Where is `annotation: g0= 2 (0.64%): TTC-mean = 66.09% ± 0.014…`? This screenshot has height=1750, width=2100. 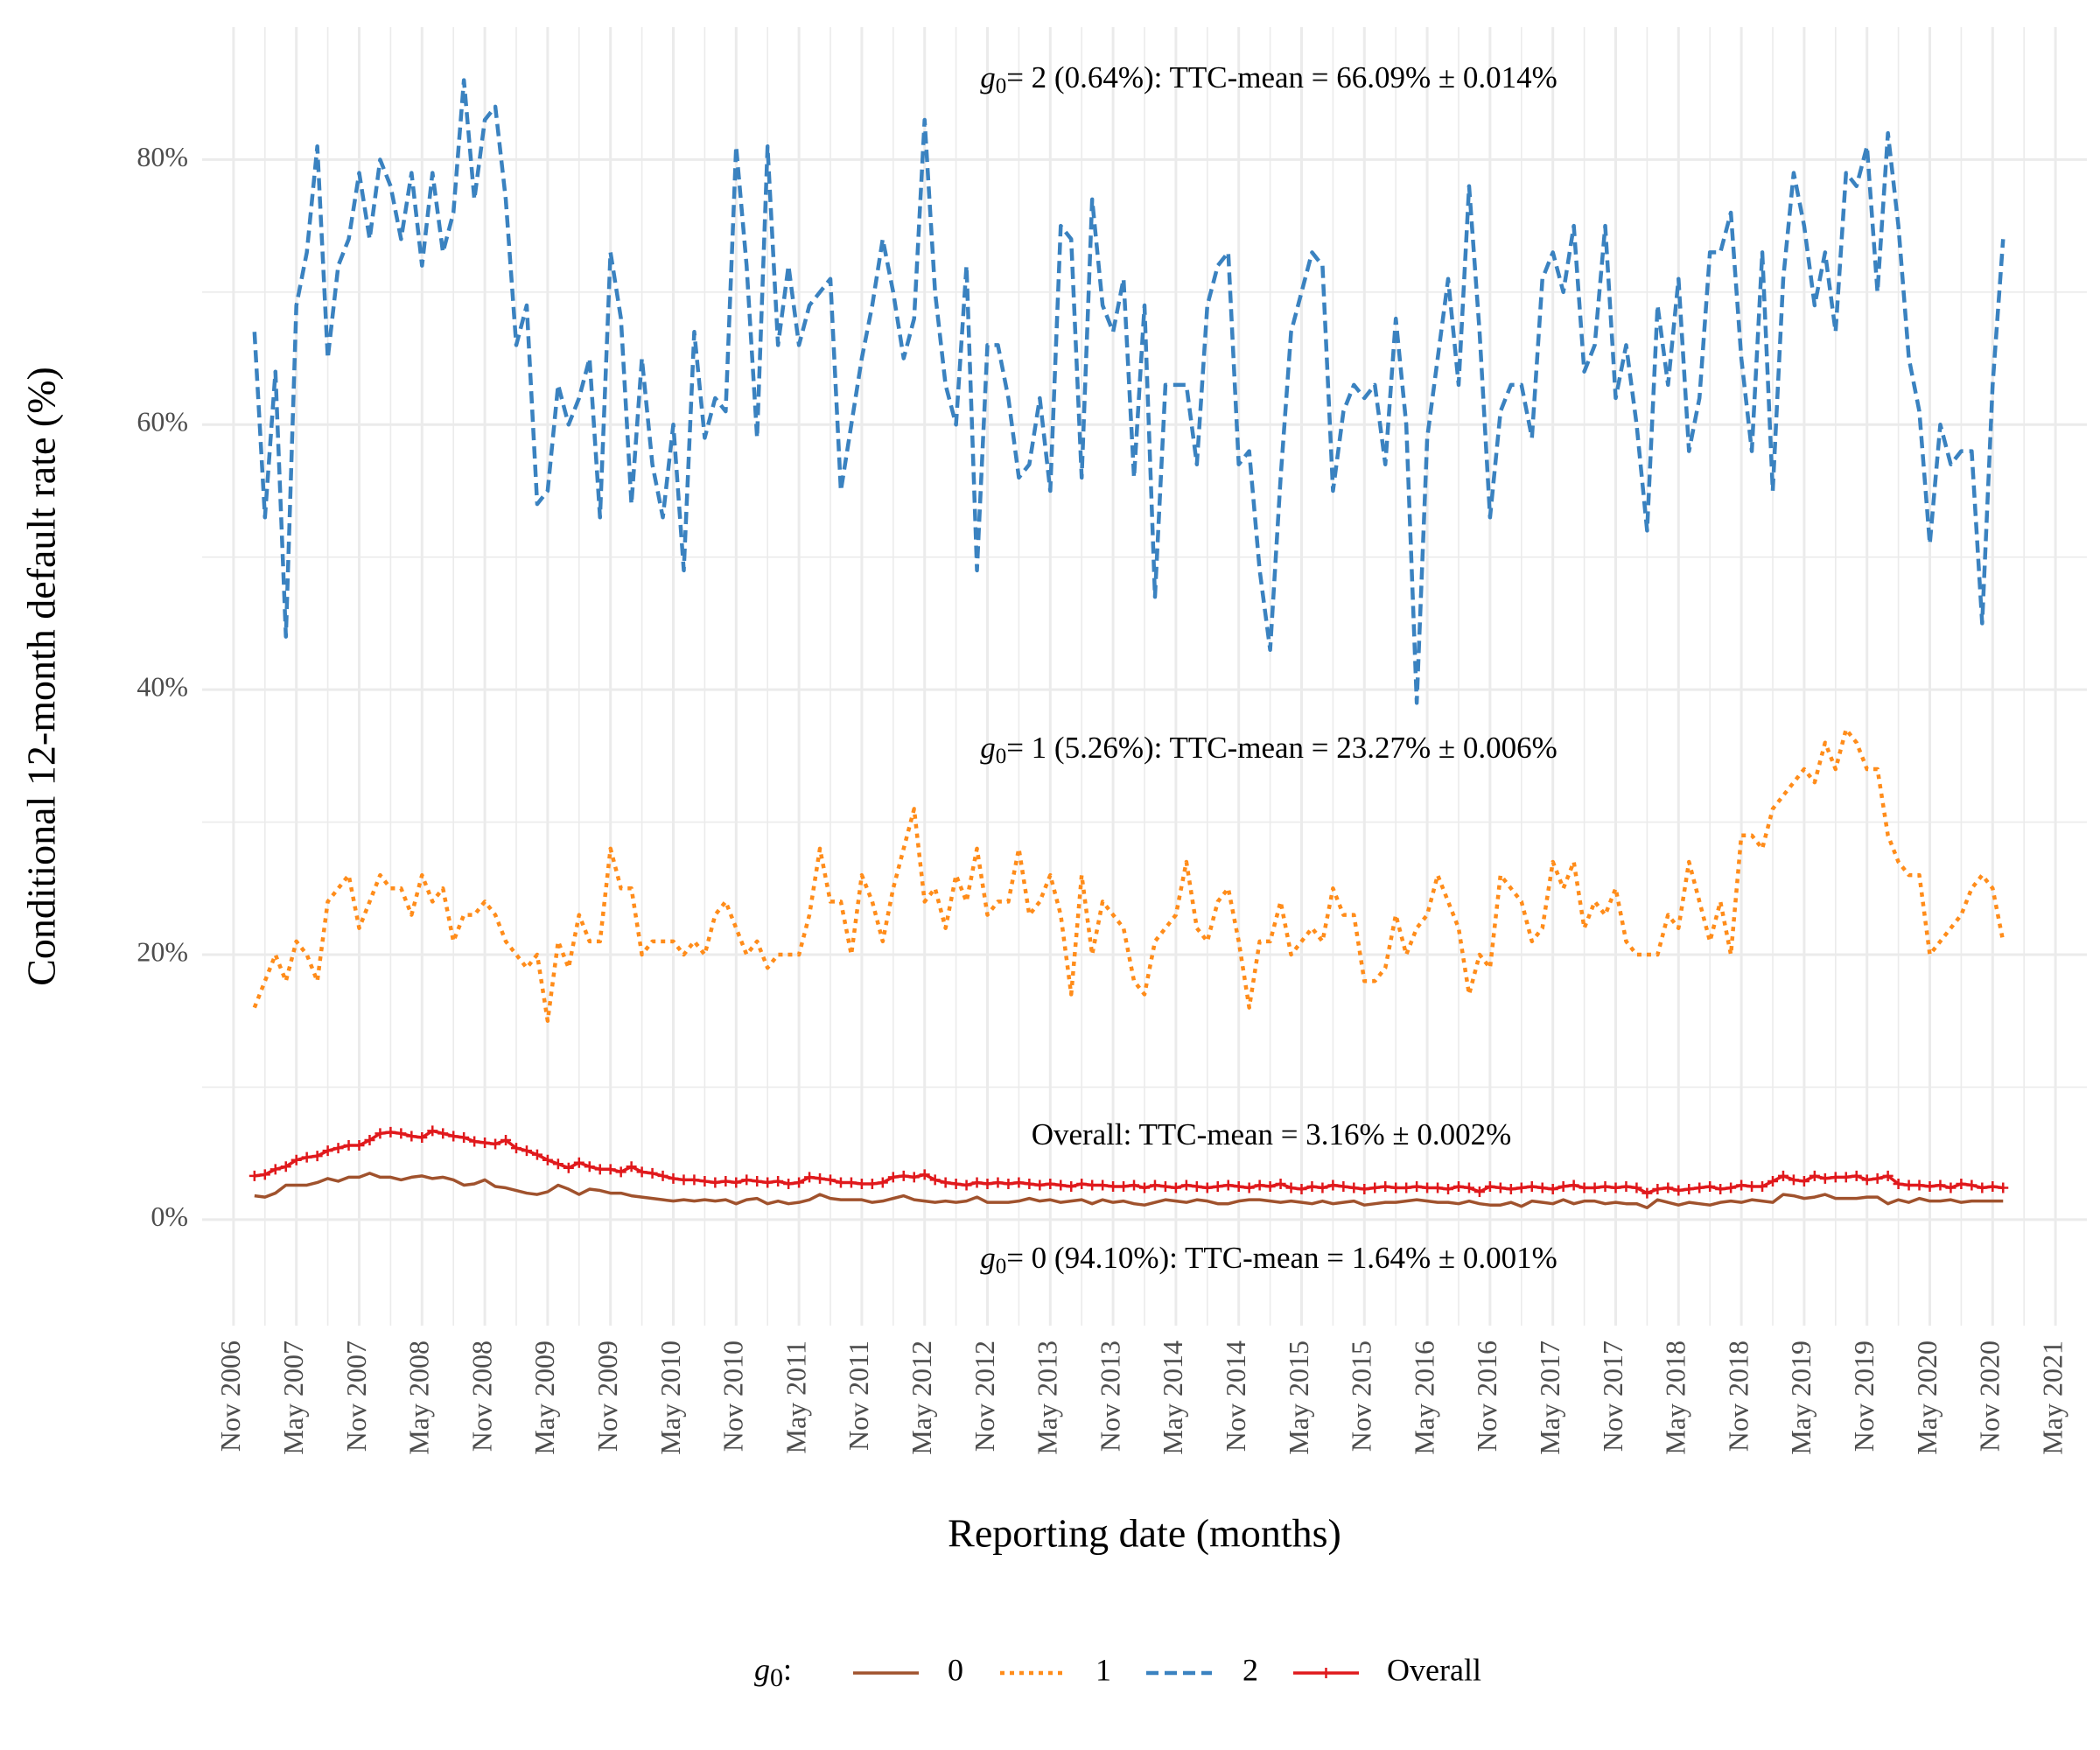 annotation: g0= 2 (0.64%): TTC-mean = 66.09% ± 0.014… is located at coordinates (1269, 79).